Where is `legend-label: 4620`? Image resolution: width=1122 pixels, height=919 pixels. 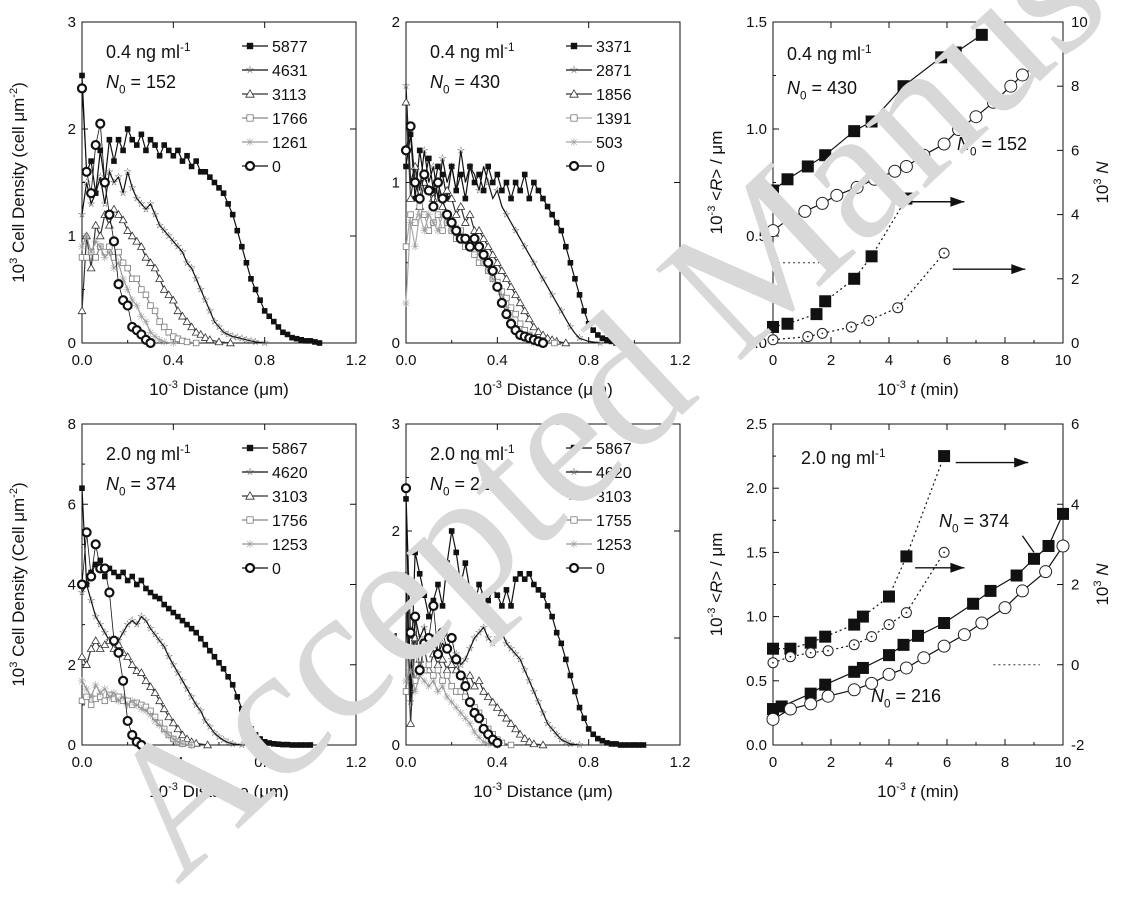 legend-label: 4620 is located at coordinates (290, 473).